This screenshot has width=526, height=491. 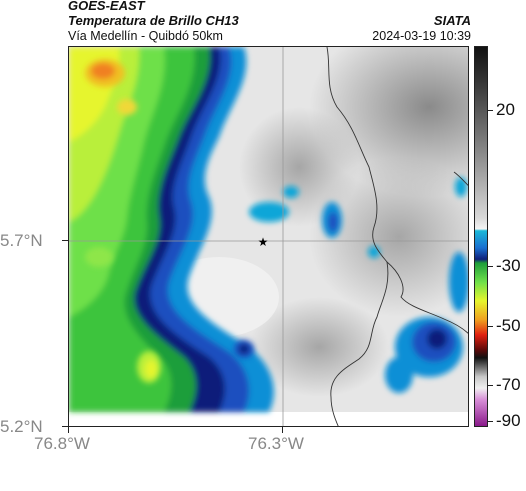 What do you see at coordinates (263, 242) in the screenshot?
I see `location-marker: ★` at bounding box center [263, 242].